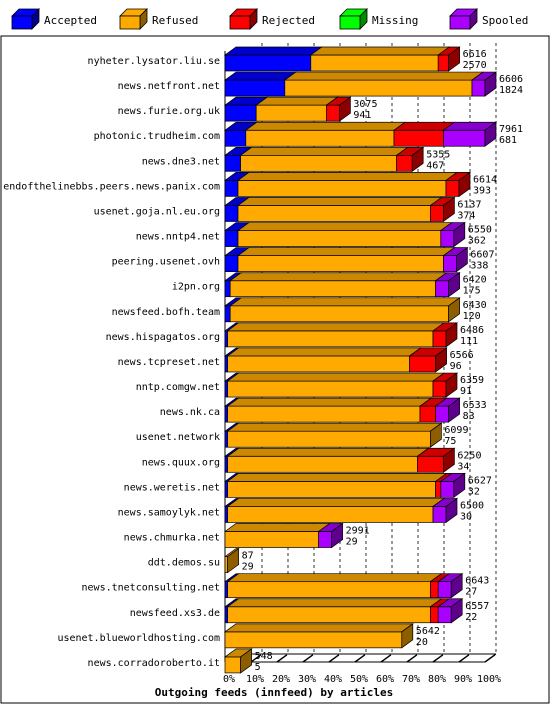 This screenshot has width=550, height=705. I want to click on value-offered: 548, so click(264, 656).